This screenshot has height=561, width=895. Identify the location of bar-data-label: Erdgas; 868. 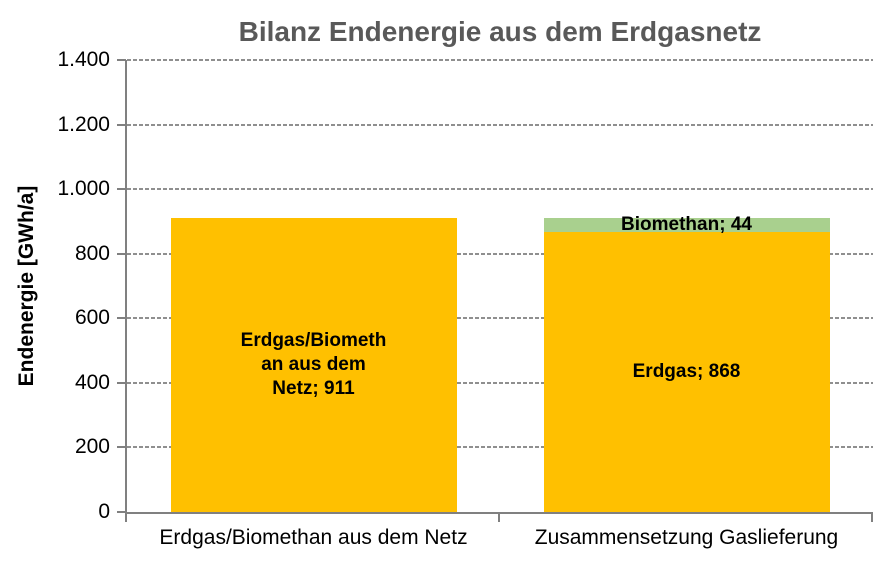
(686, 371).